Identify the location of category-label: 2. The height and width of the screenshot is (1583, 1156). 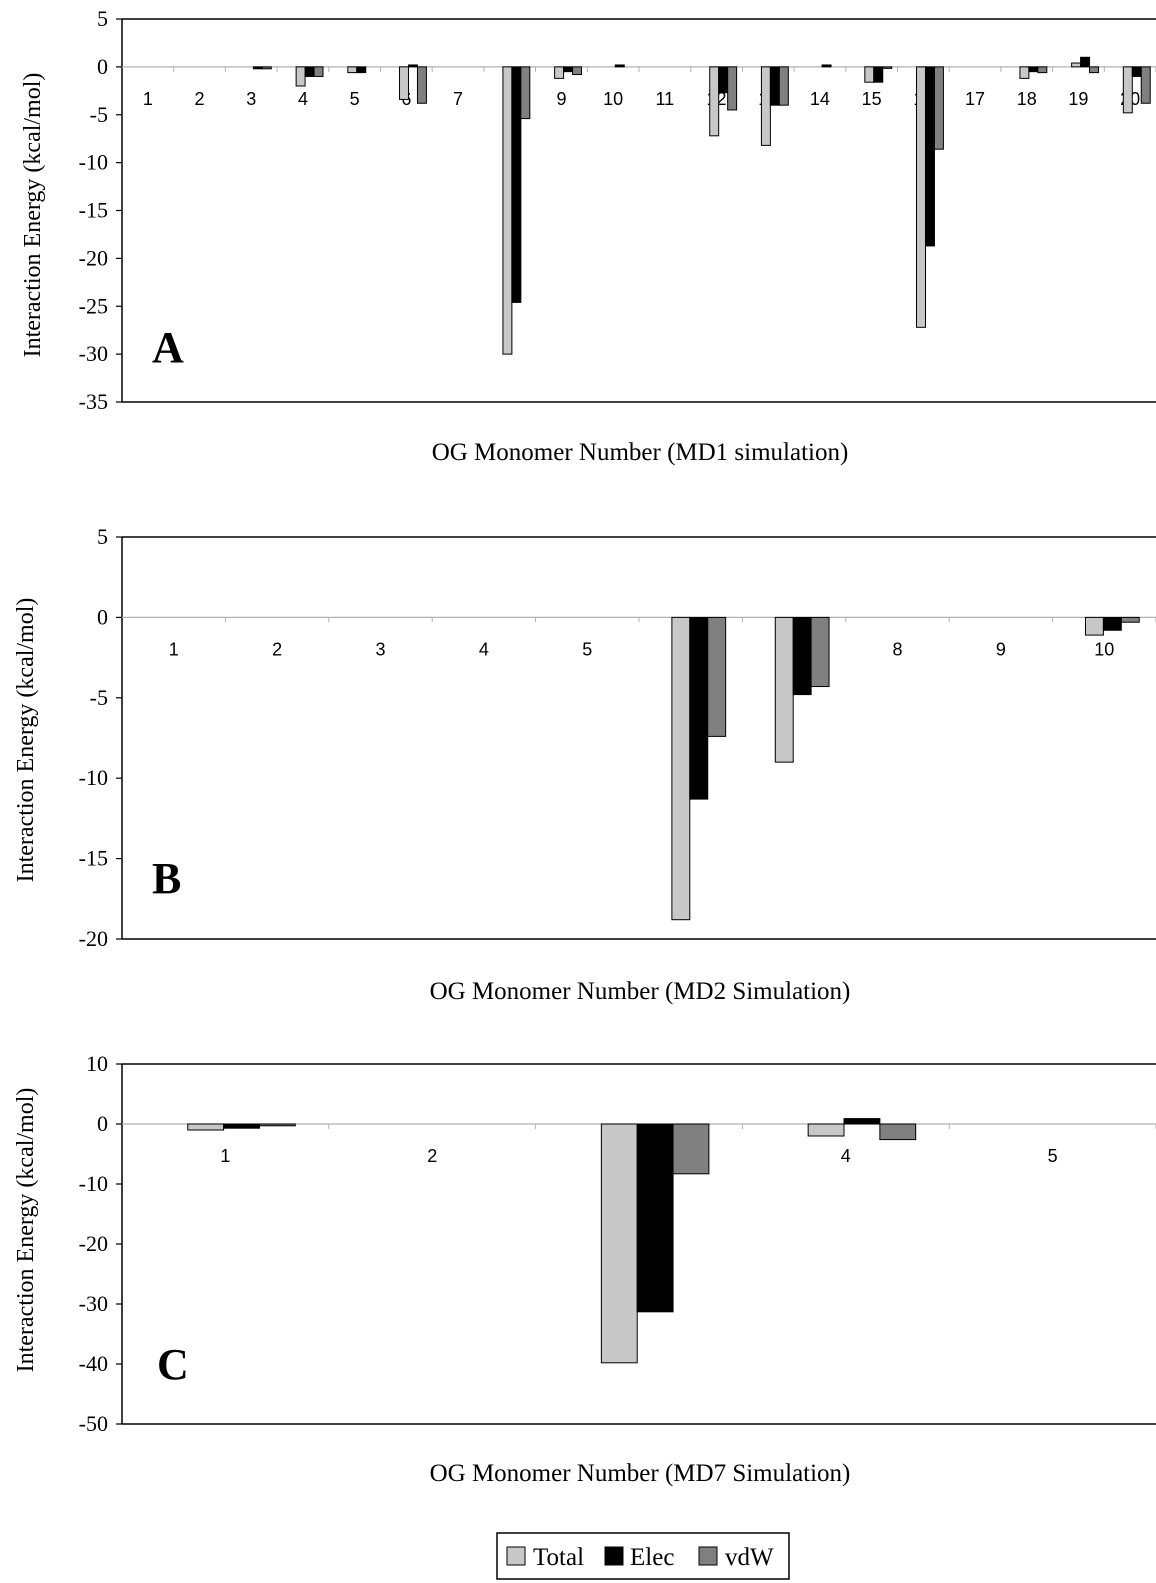
(277, 649).